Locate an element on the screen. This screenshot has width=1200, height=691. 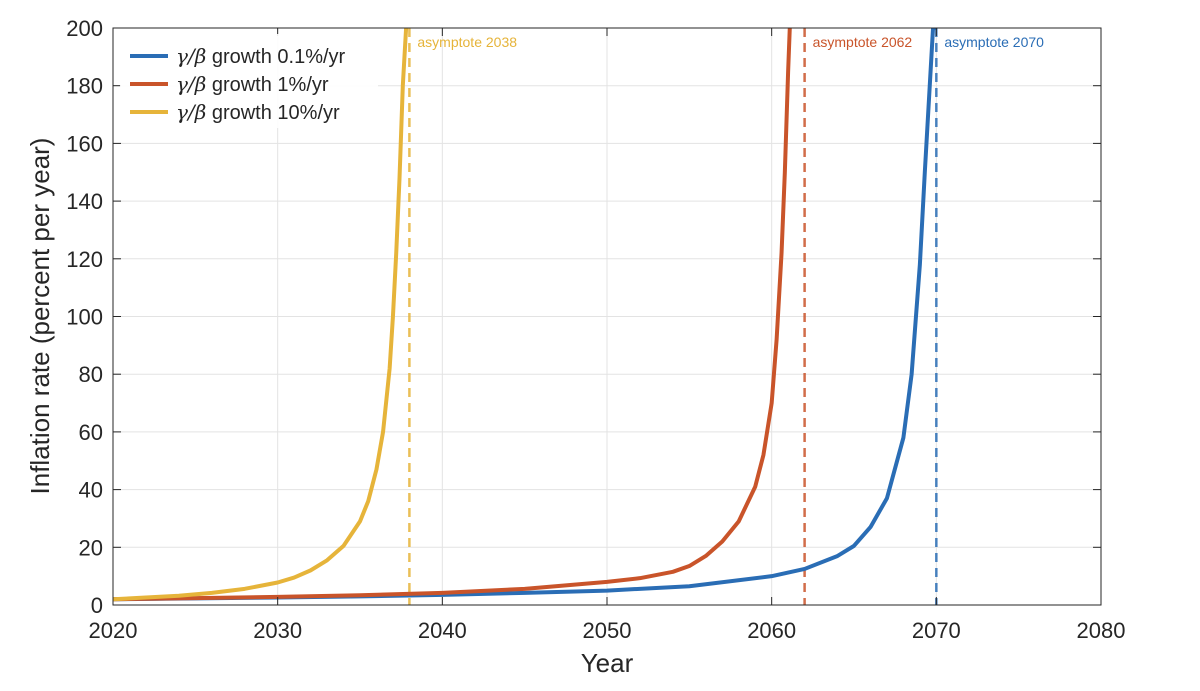
y-tick-label: 20 is located at coordinates (91, 547).